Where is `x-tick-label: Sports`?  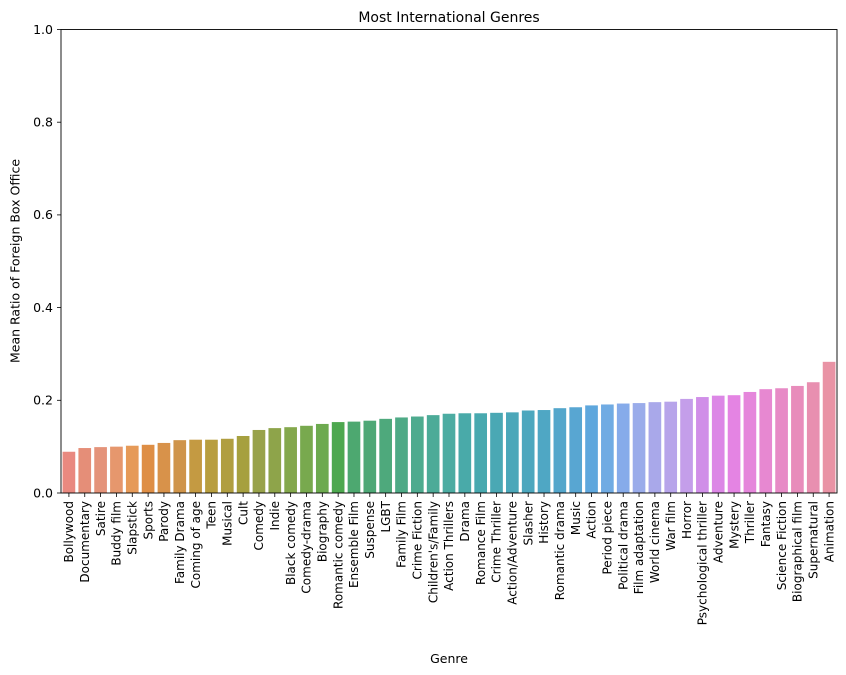 x-tick-label: Sports is located at coordinates (148, 520).